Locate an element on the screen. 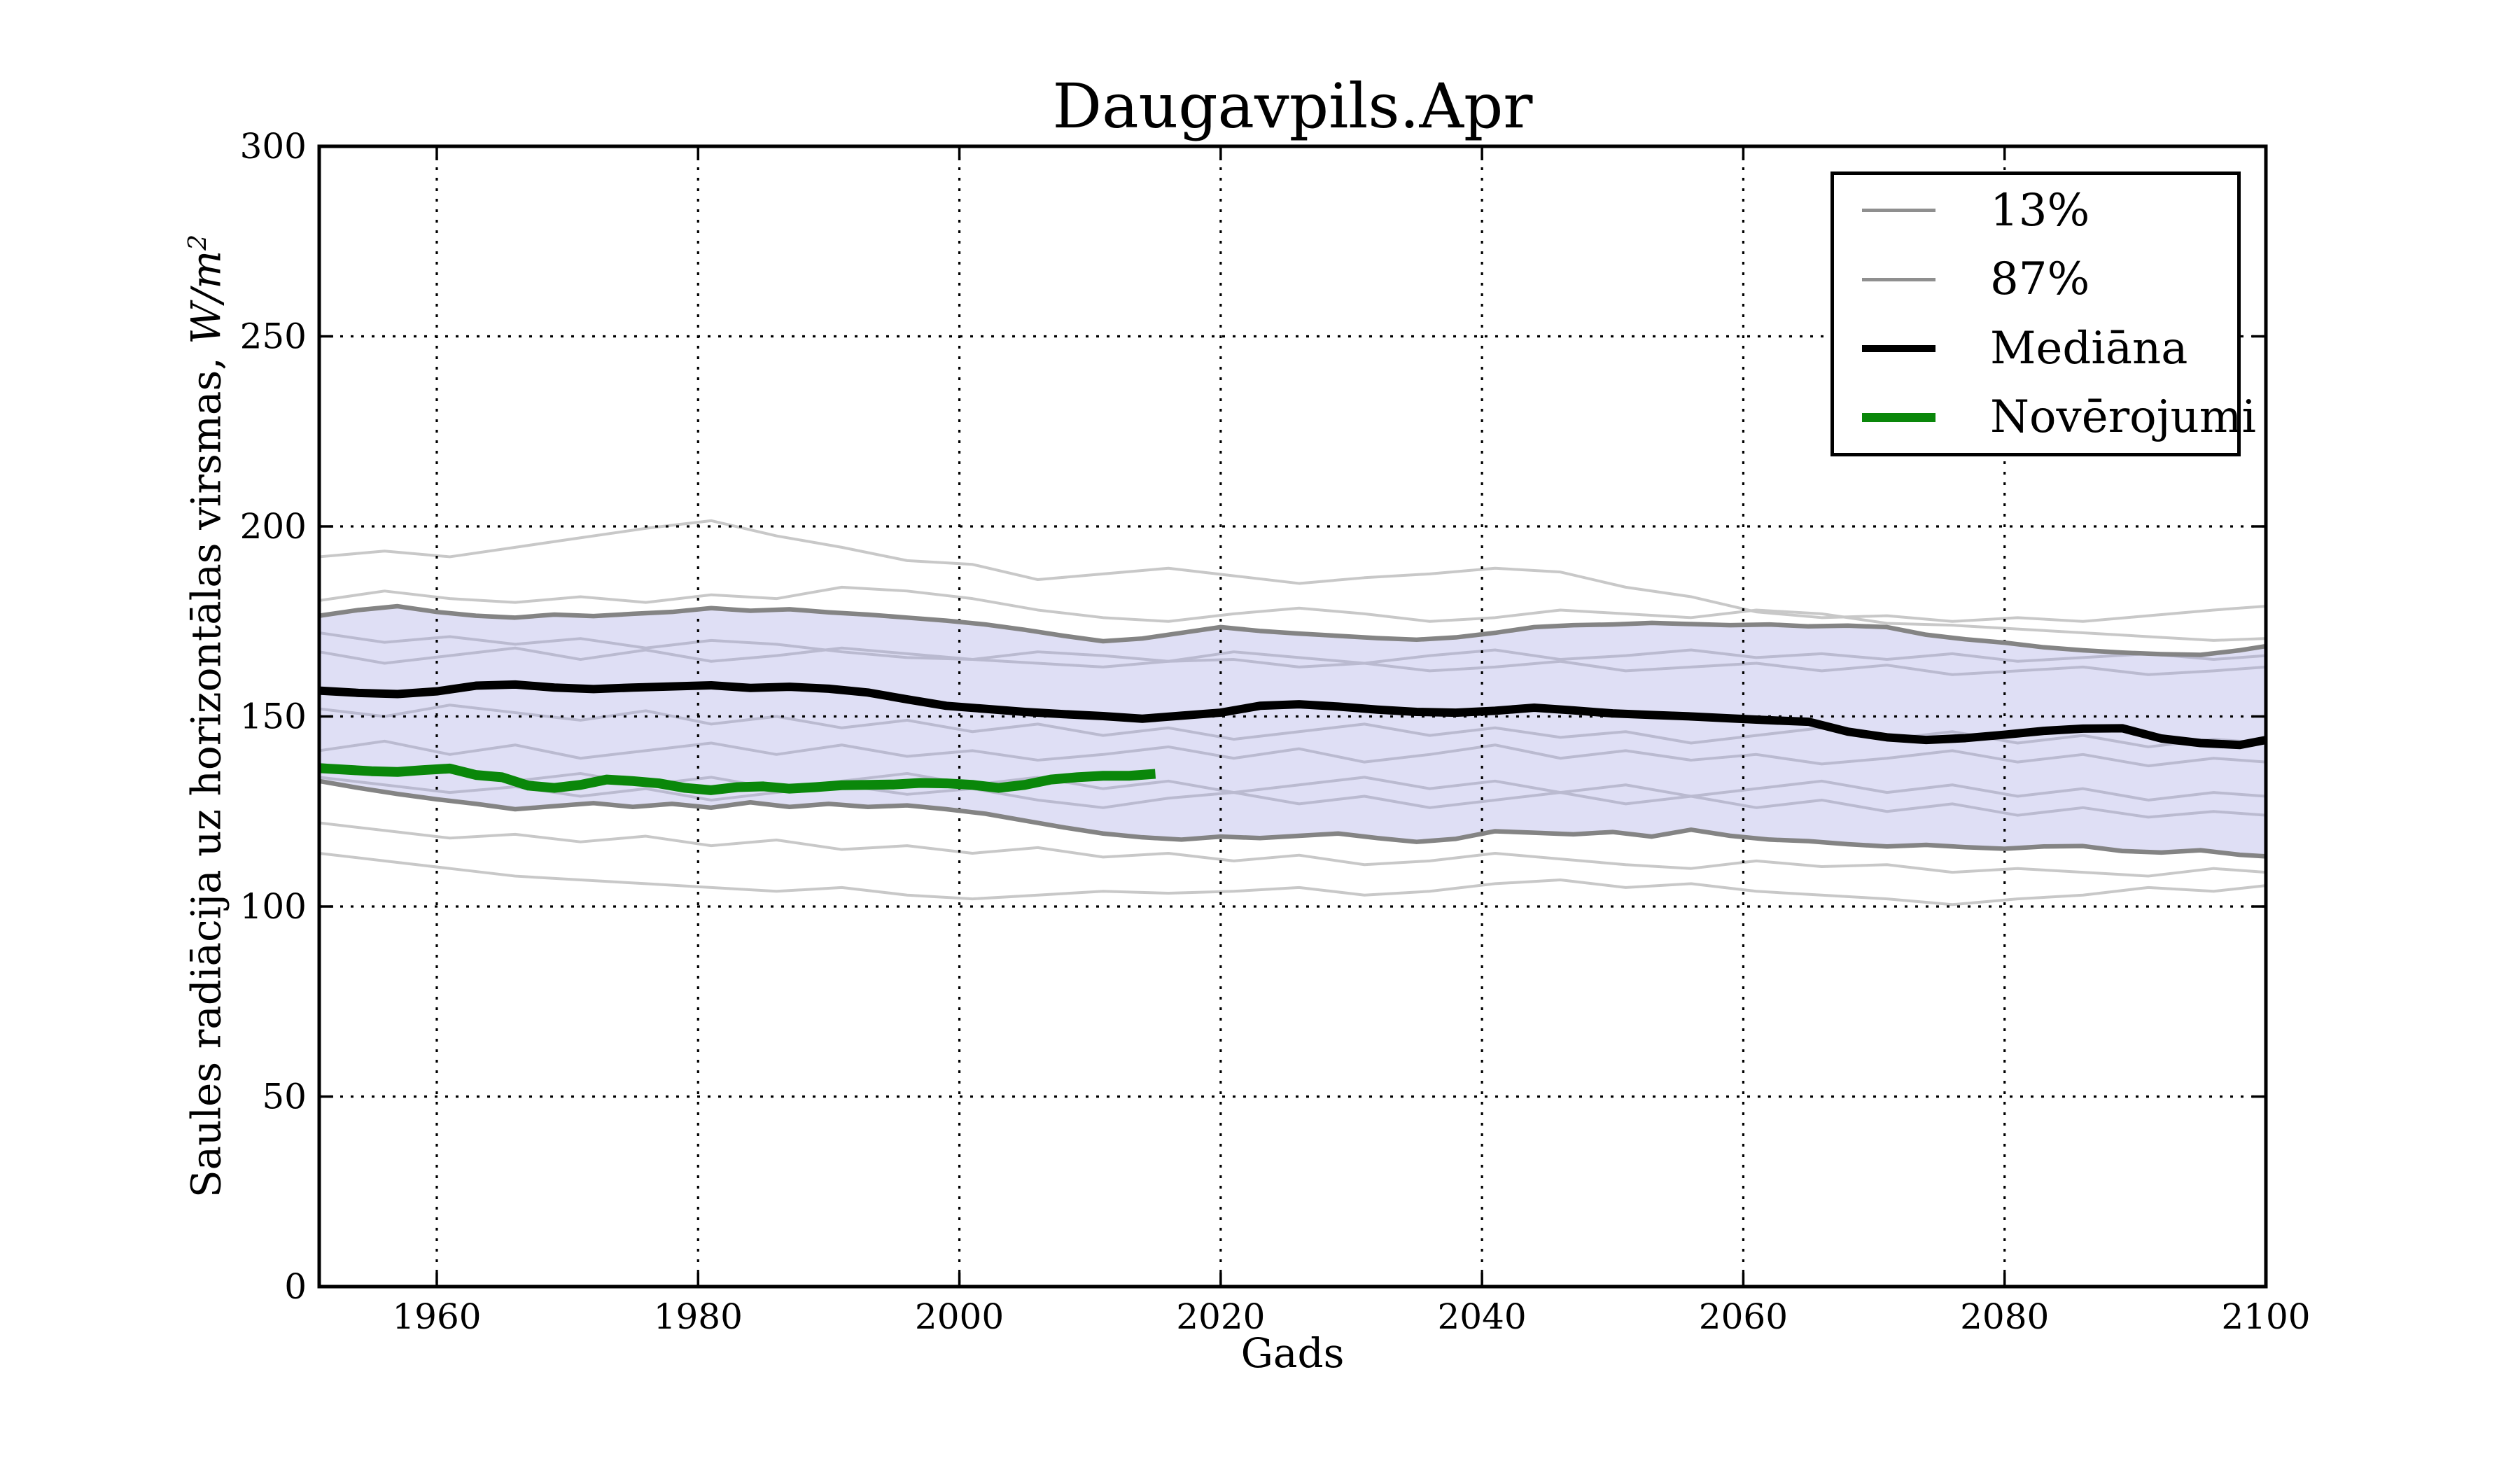 The image size is (2520, 1470). legend-entry-median: Mediāna is located at coordinates (2035, 348).